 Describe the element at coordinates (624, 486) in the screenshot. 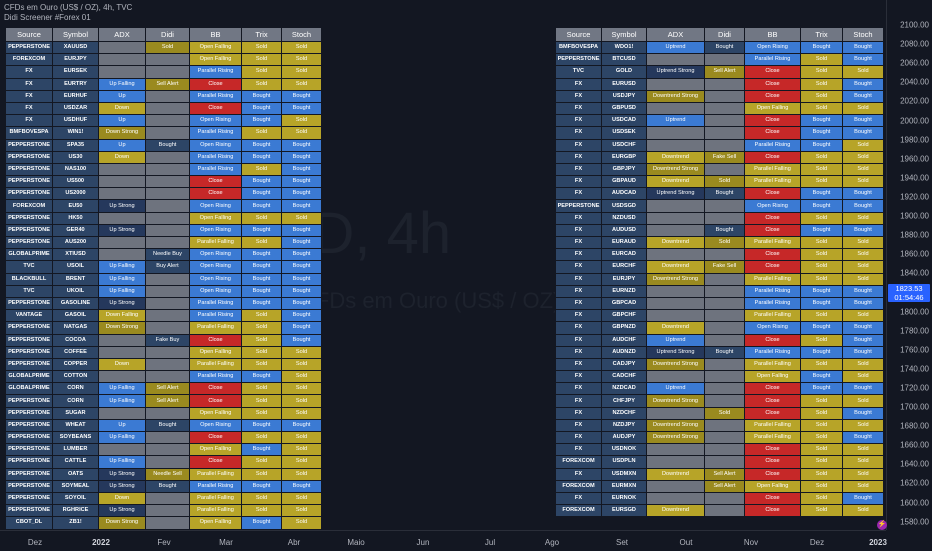

I see `cell-symbol: EURMXN` at that location.